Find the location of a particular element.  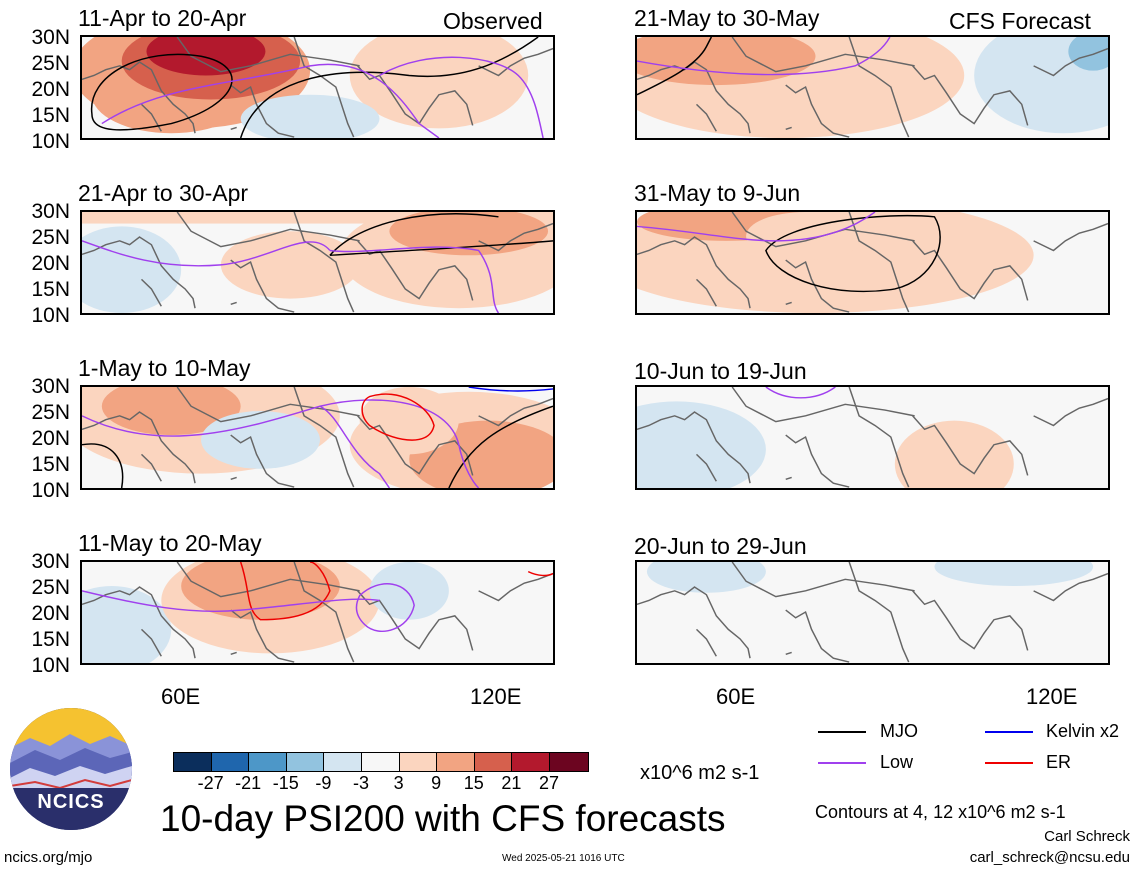

legend-line-kelvin is located at coordinates (1009, 732).